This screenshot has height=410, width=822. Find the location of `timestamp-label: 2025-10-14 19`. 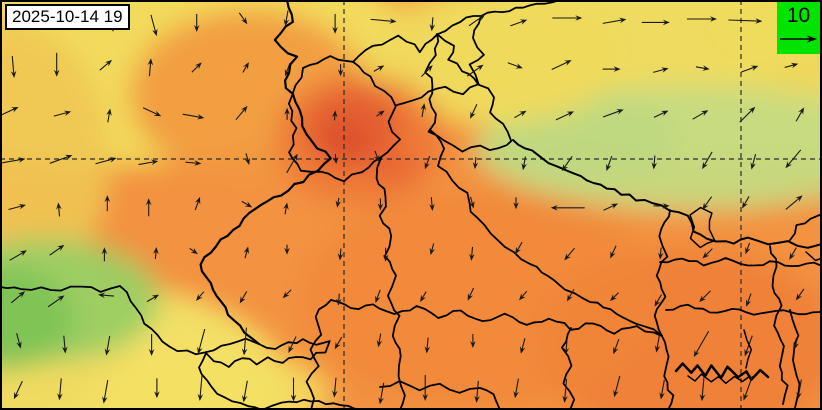

timestamp-label: 2025-10-14 19 is located at coordinates (67, 17).